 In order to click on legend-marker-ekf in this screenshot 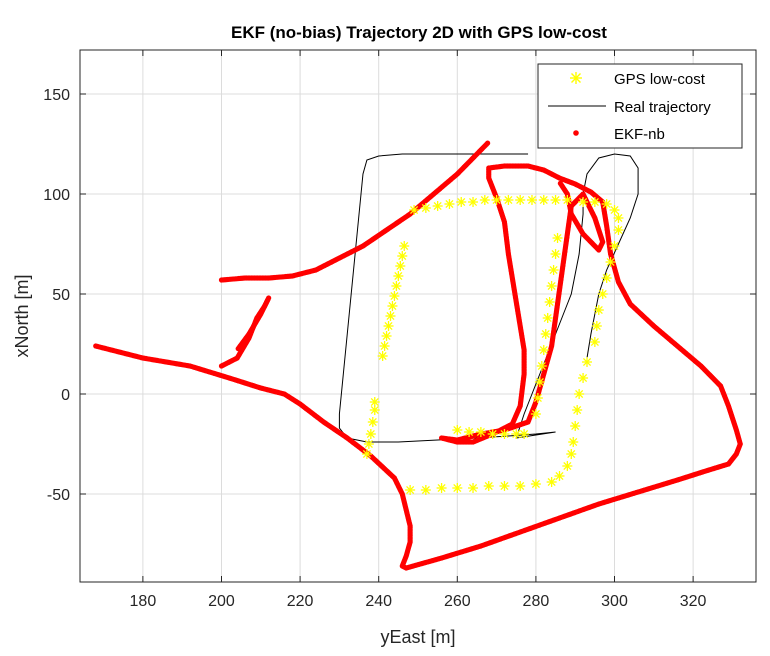, I will do `click(576, 133)`.